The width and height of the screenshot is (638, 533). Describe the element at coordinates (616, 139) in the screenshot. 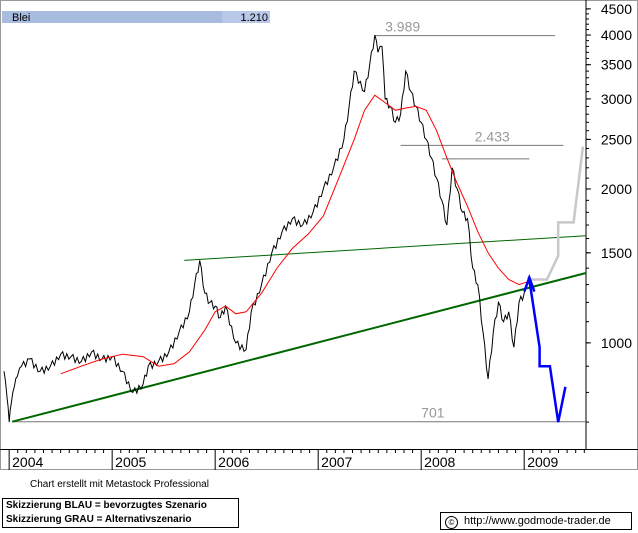

I see `y-tick-label: 2500` at that location.